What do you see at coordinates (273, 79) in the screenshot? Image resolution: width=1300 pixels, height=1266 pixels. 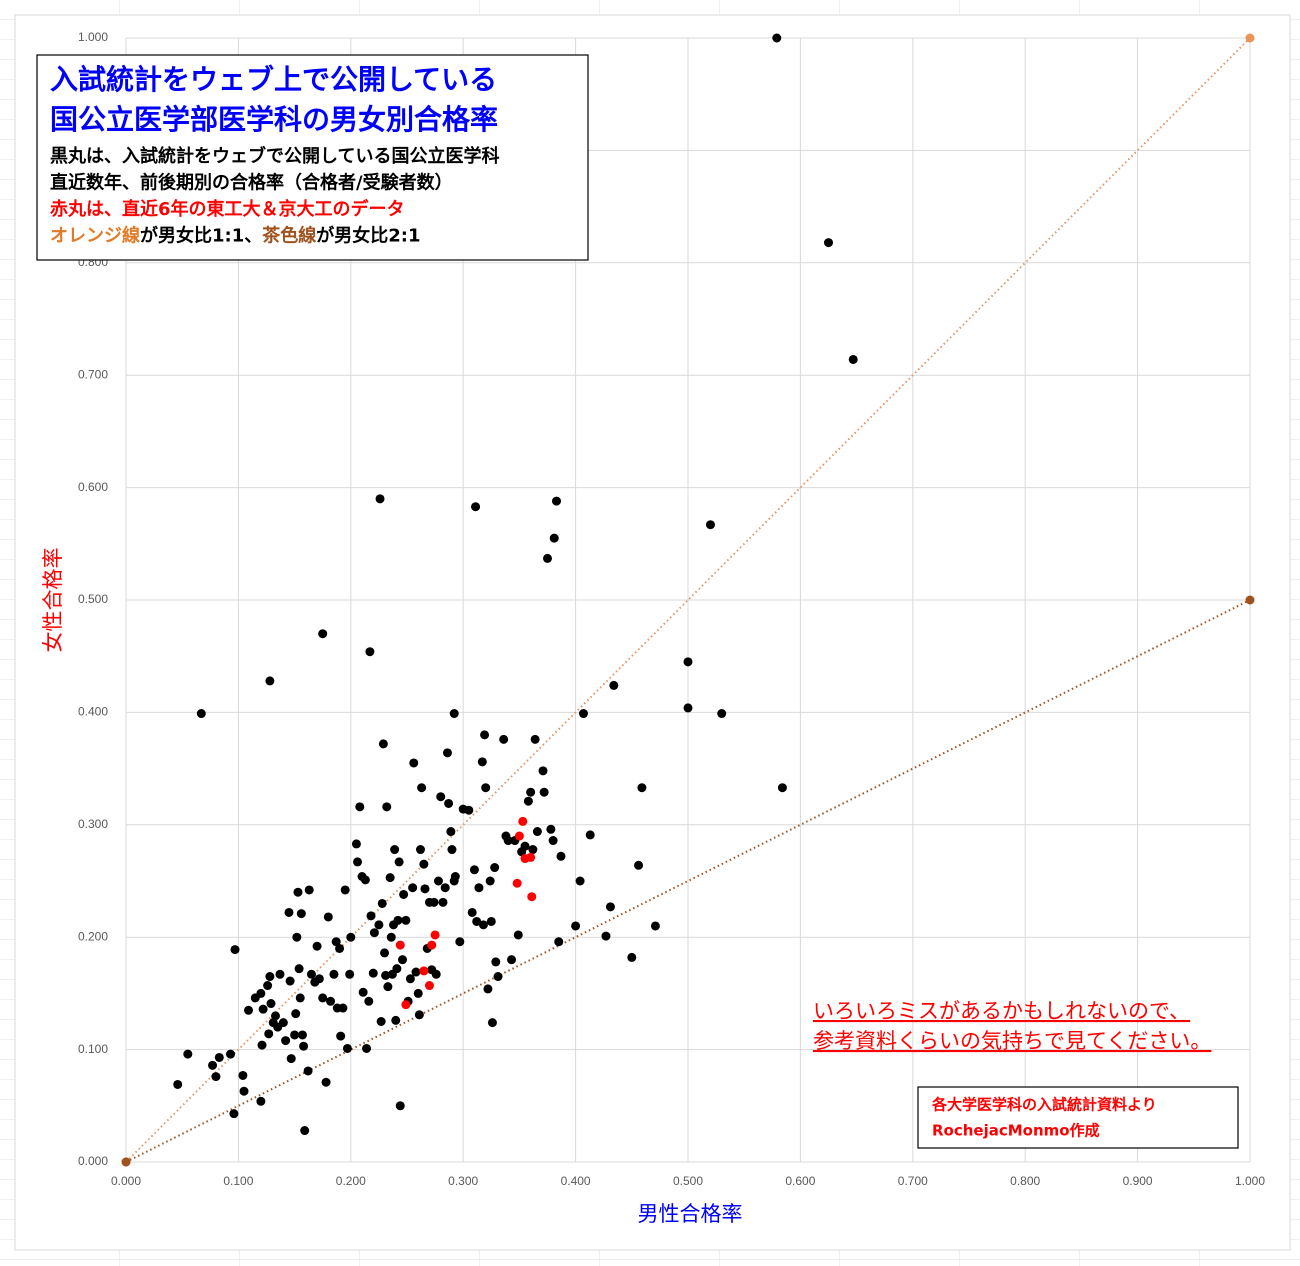 I see `chart-title: 入試統計をウェブ上で公開している` at bounding box center [273, 79].